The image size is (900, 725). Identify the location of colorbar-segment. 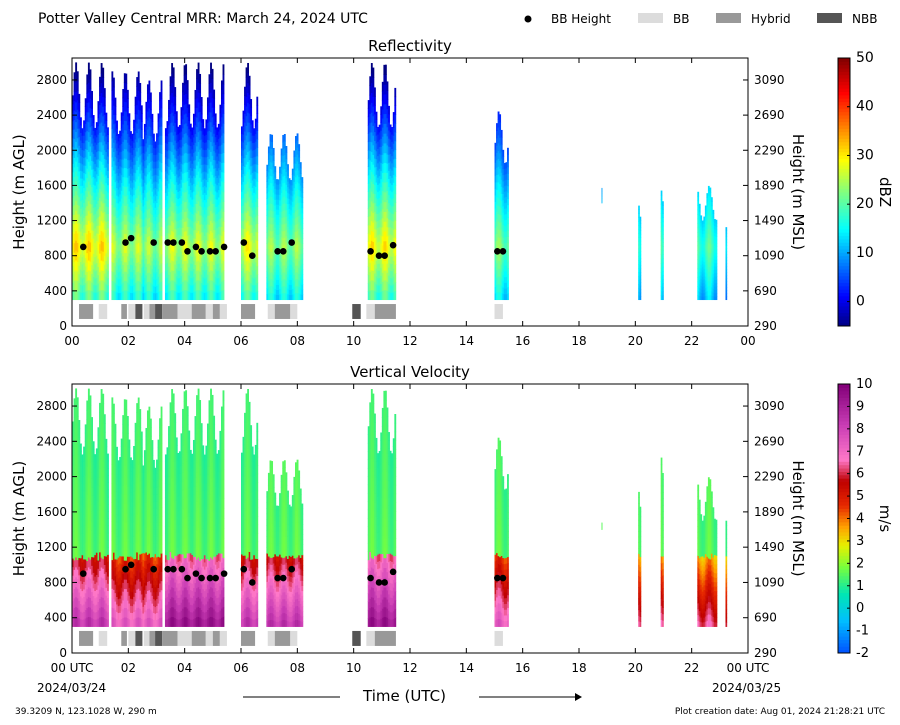
(844, 271).